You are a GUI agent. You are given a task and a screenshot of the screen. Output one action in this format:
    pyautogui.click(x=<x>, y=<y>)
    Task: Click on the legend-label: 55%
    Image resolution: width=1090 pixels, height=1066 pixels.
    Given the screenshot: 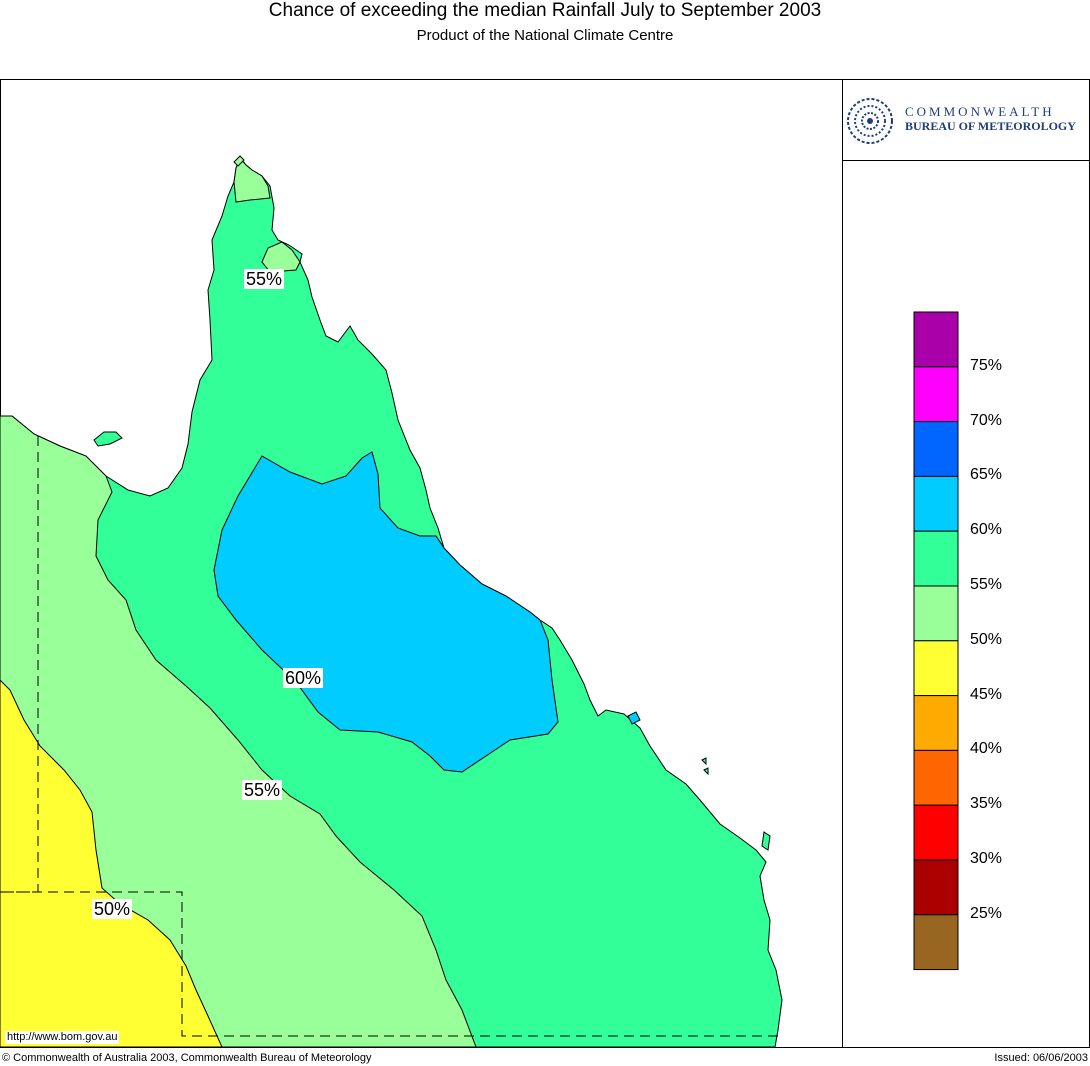 What is the action you would take?
    pyautogui.click(x=986, y=584)
    